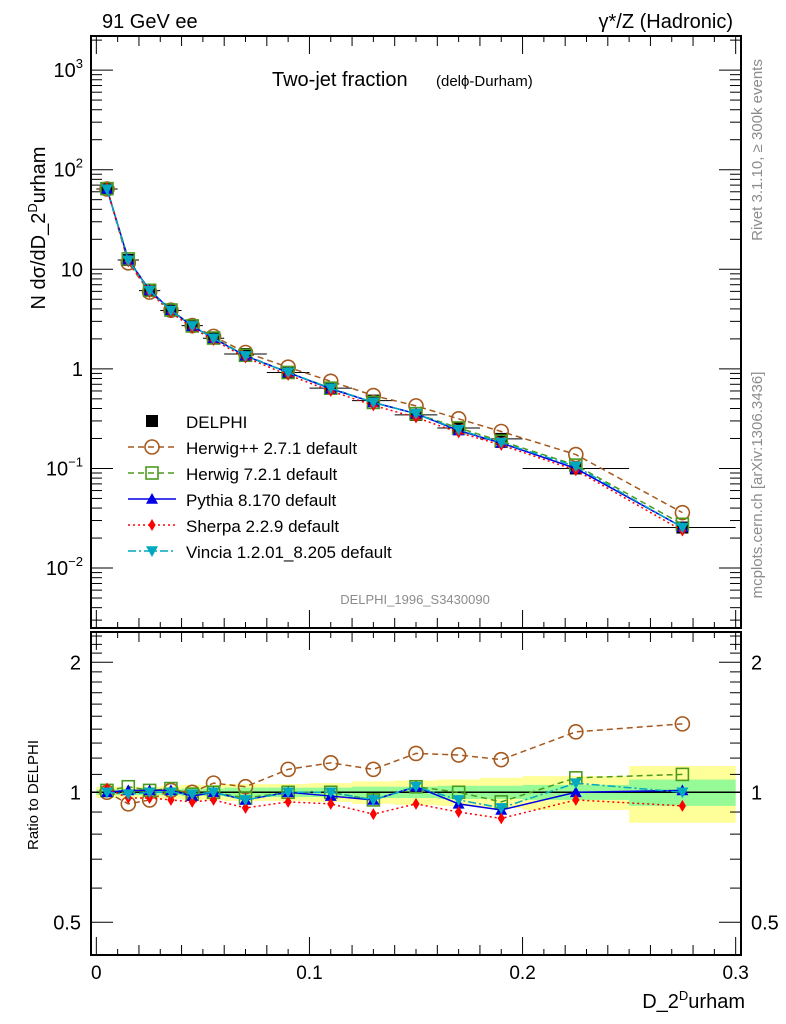  What do you see at coordinates (716, 1002) in the screenshot?
I see `xlabel-part2: urham` at bounding box center [716, 1002].